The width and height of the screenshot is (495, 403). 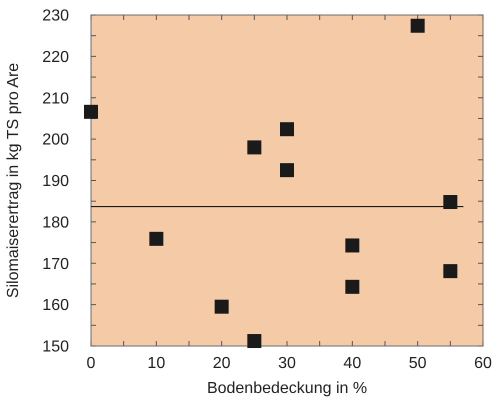 I want to click on x-tick-label: 50, so click(x=417, y=363).